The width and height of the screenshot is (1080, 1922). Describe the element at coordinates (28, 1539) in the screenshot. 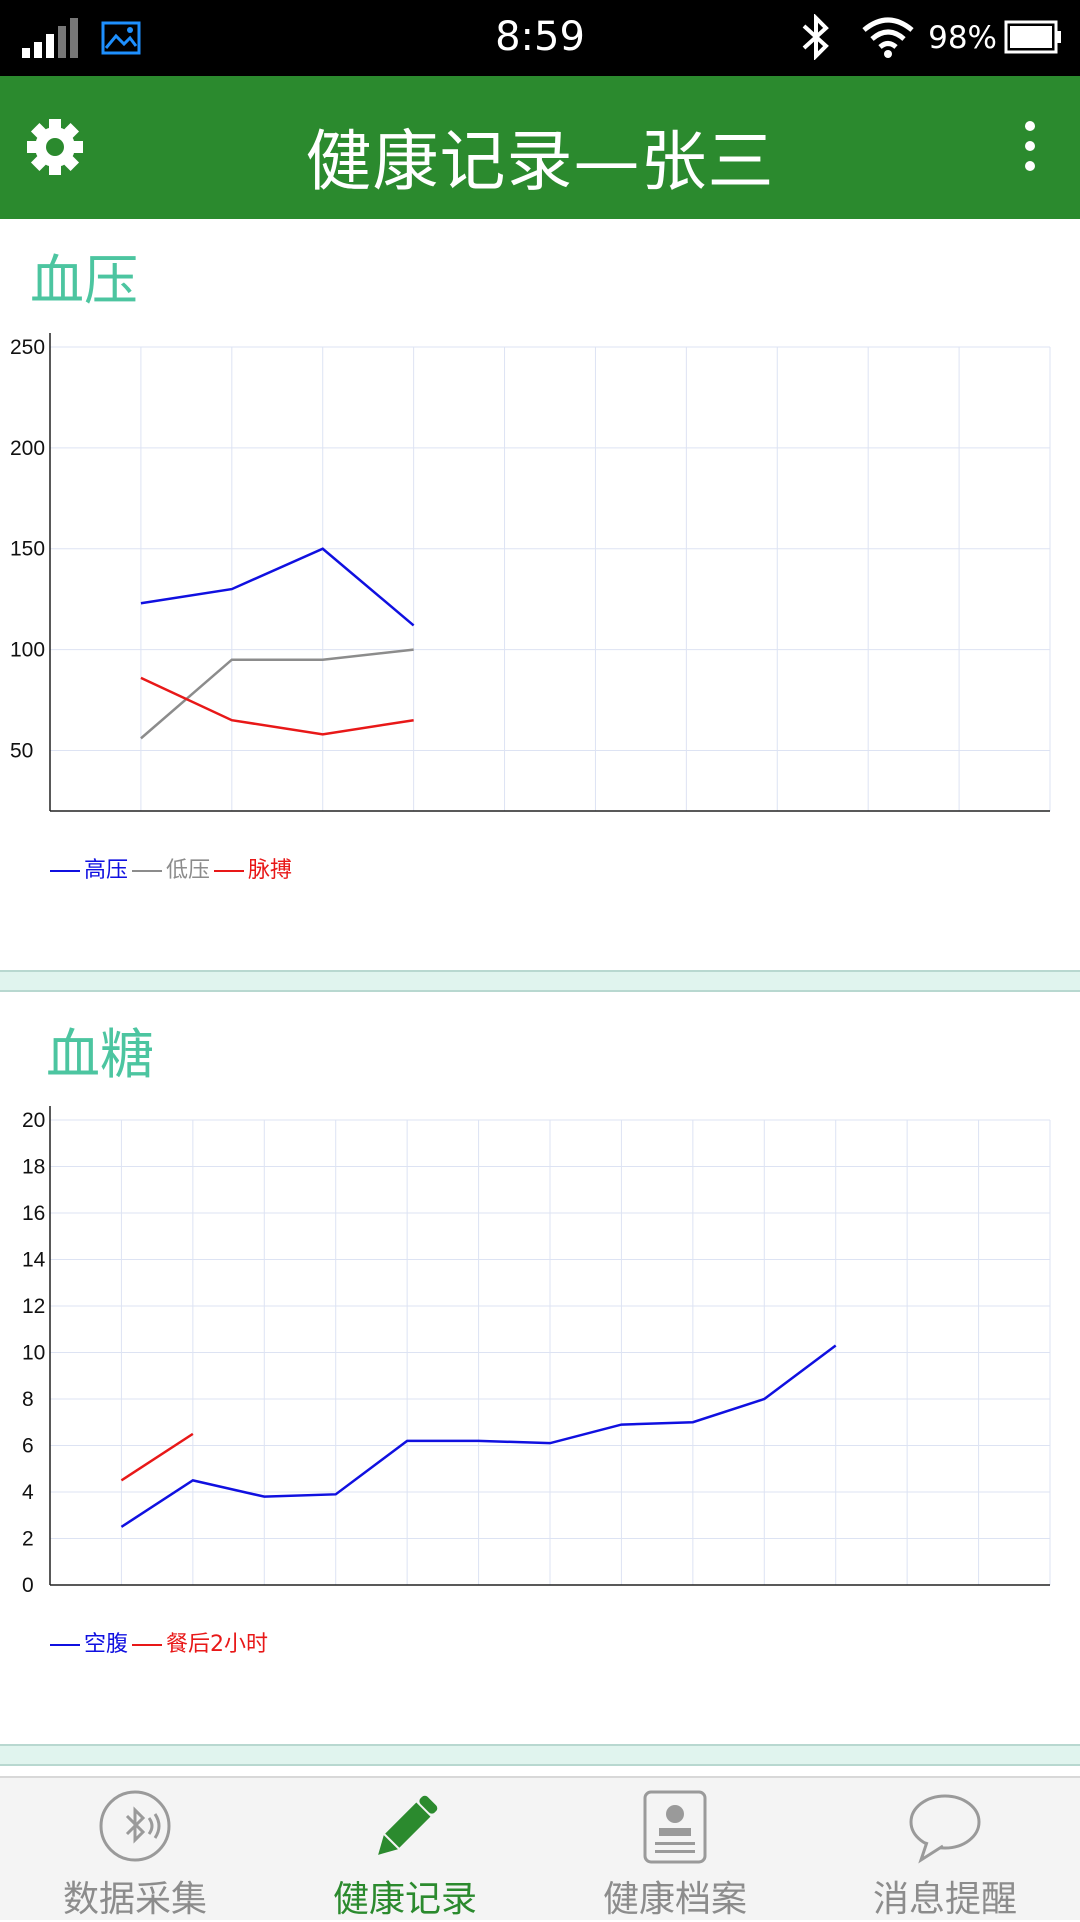

I see `y-tick-label: 2` at that location.